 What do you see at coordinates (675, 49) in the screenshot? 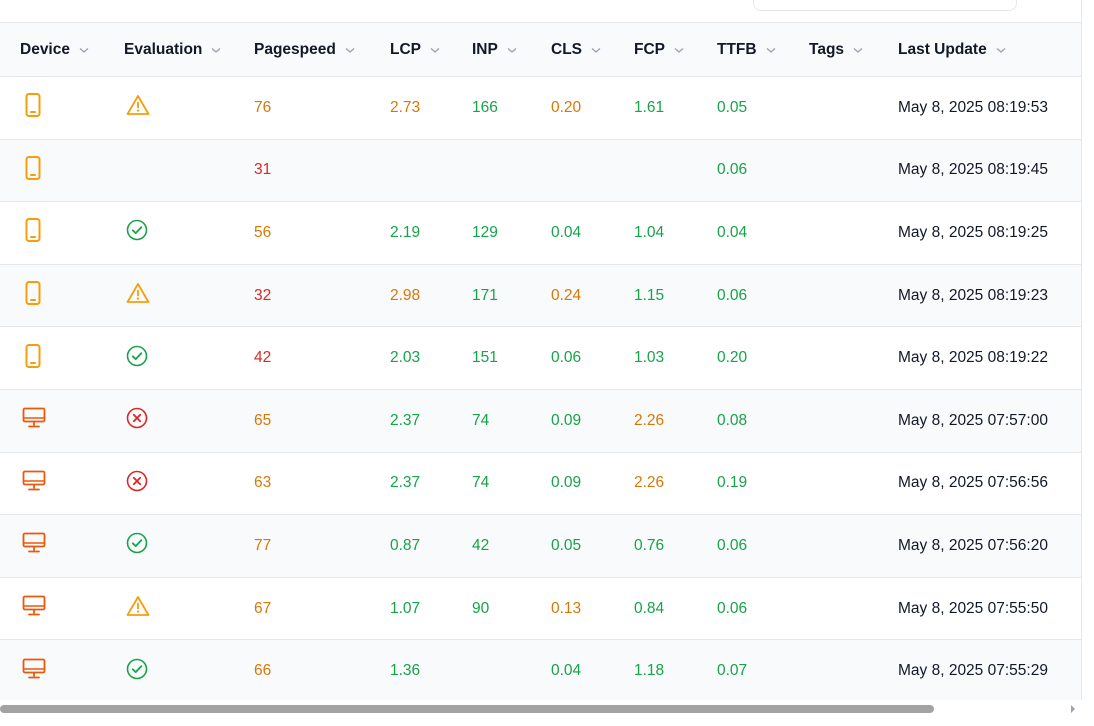
I see `column-header-fcp: FCP` at bounding box center [675, 49].